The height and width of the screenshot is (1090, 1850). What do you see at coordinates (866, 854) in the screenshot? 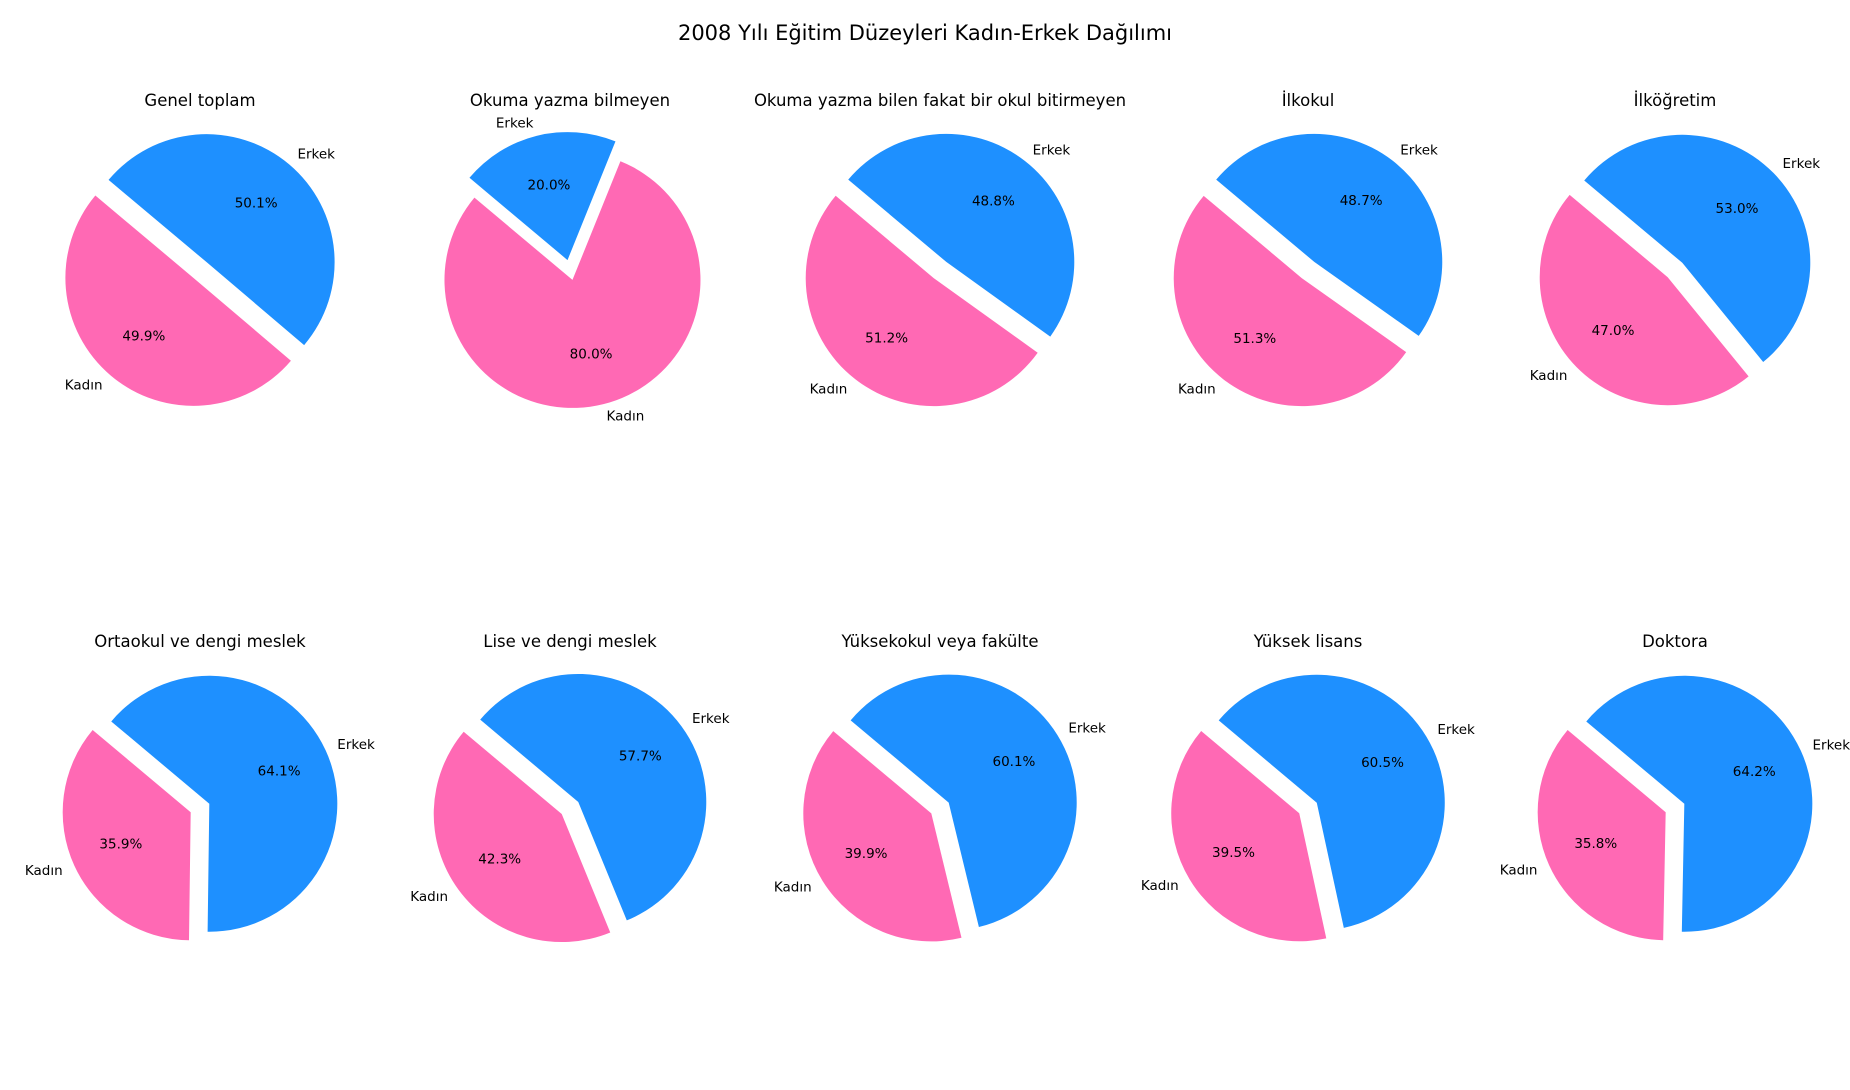
I see `pct-label-kadin: 39.9%` at bounding box center [866, 854].